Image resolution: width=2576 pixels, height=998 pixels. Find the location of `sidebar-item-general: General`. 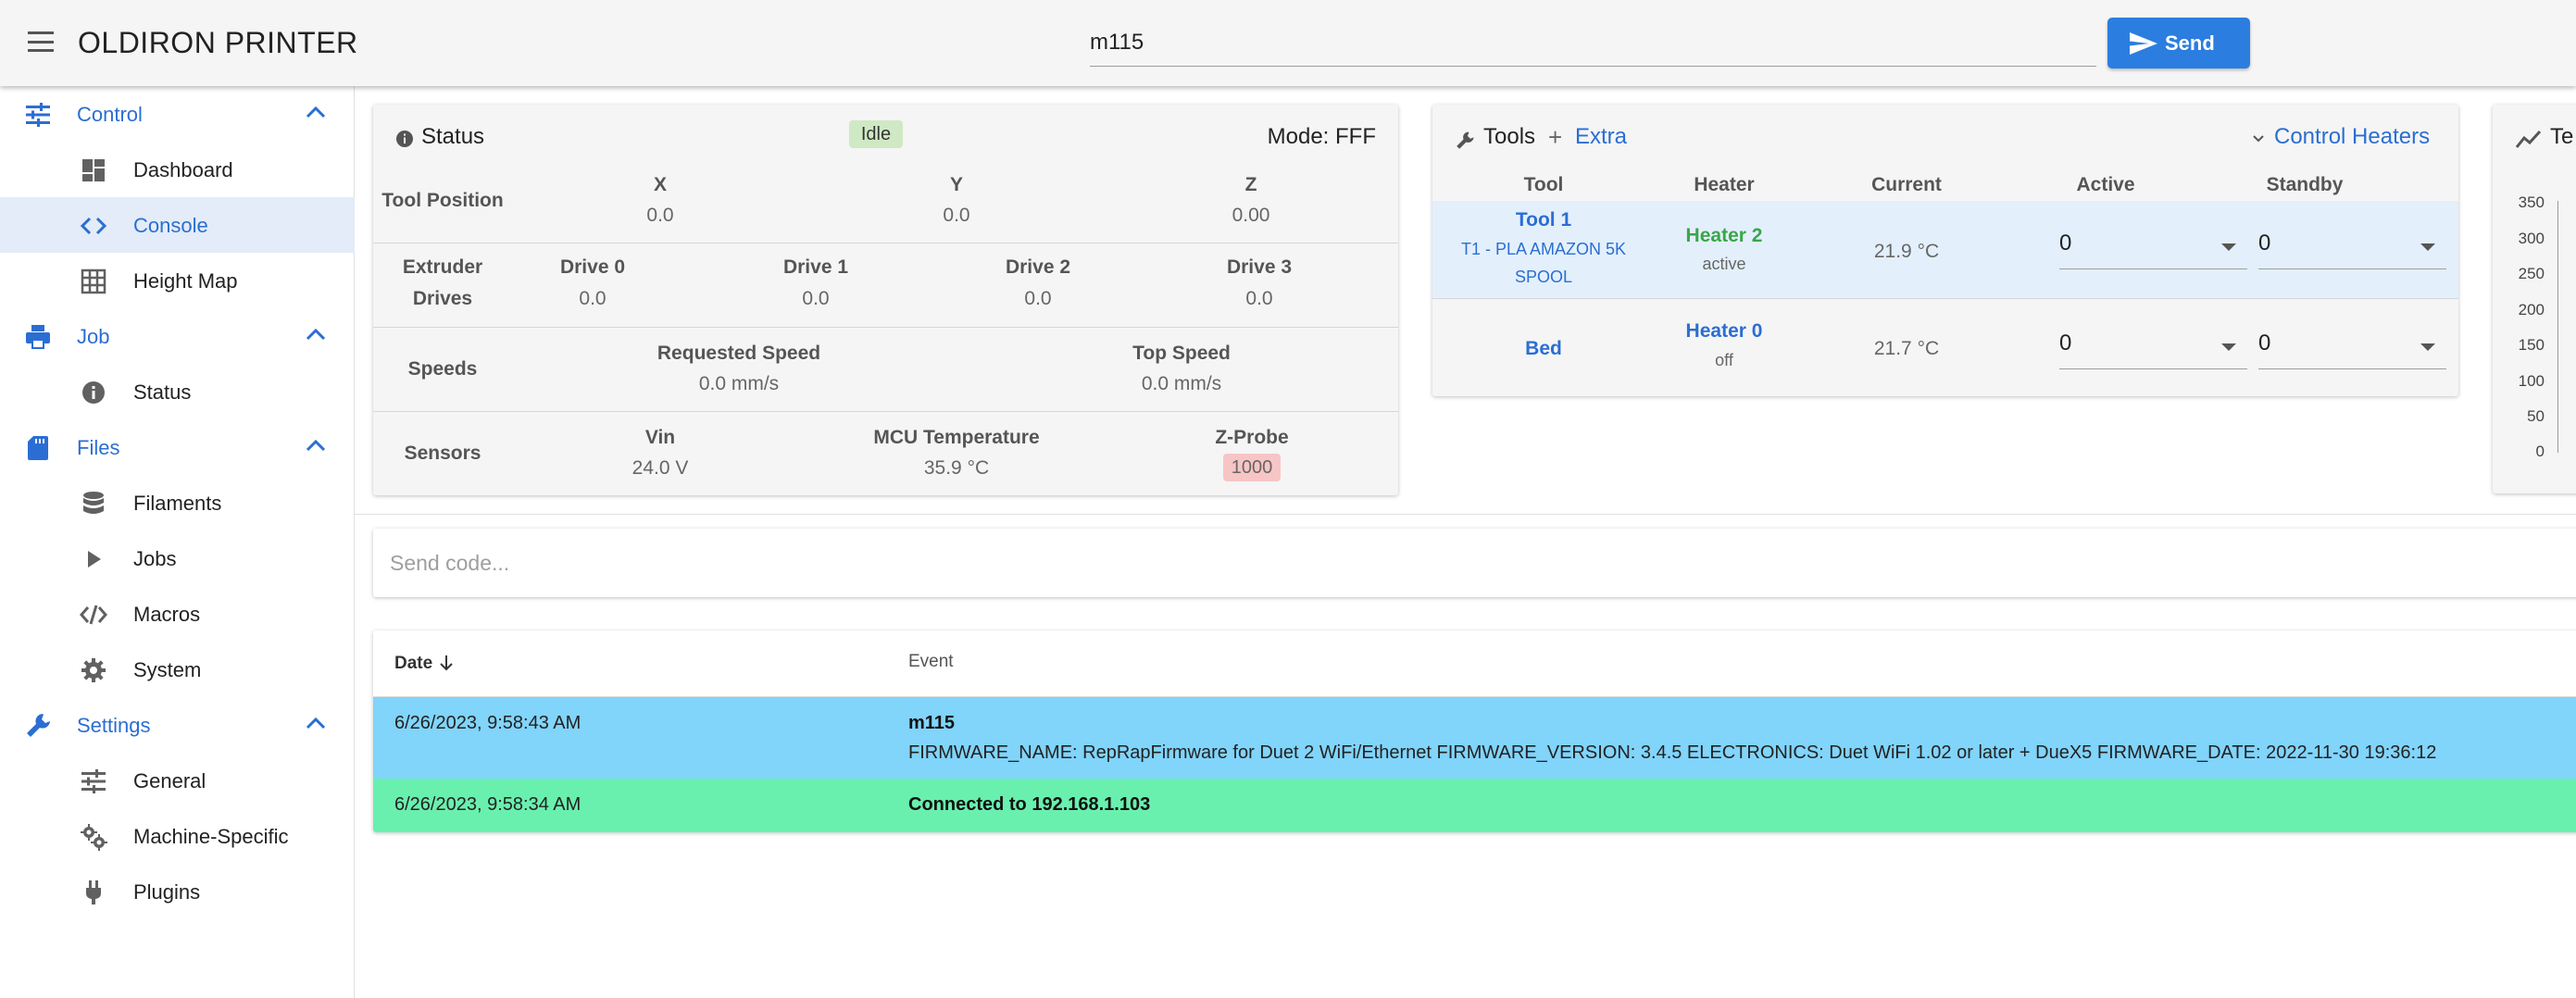

sidebar-item-general: General is located at coordinates (177, 781).